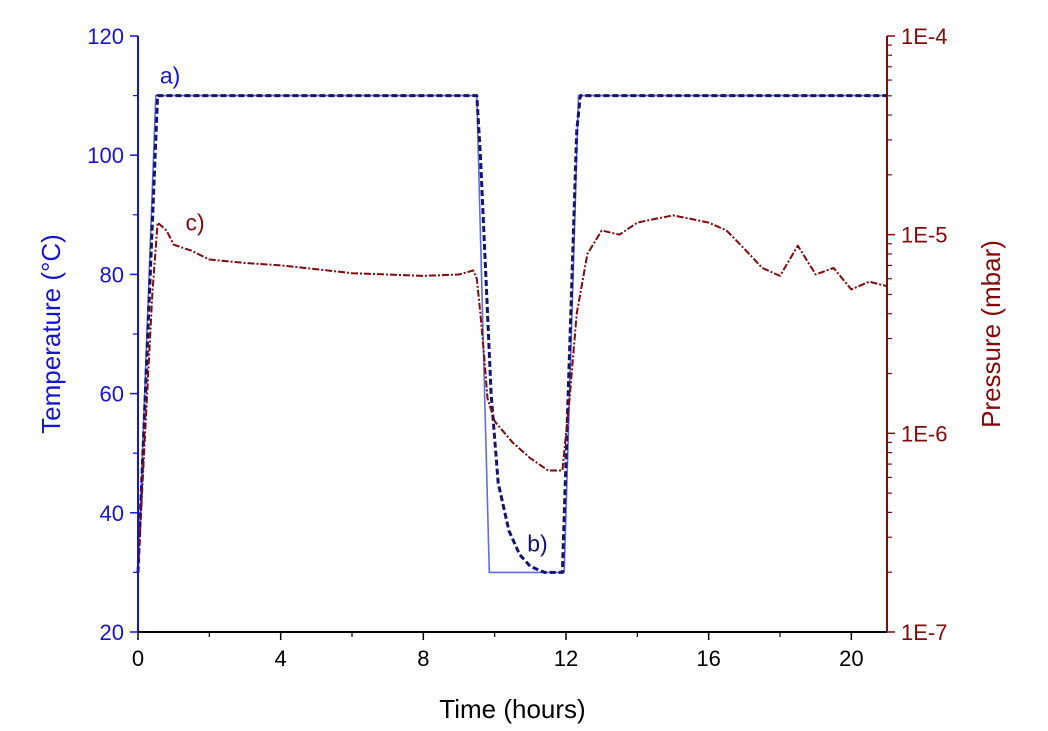 This screenshot has height=731, width=1048. Describe the element at coordinates (924, 433) in the screenshot. I see `y-right-tick-label: 1E-6` at that location.